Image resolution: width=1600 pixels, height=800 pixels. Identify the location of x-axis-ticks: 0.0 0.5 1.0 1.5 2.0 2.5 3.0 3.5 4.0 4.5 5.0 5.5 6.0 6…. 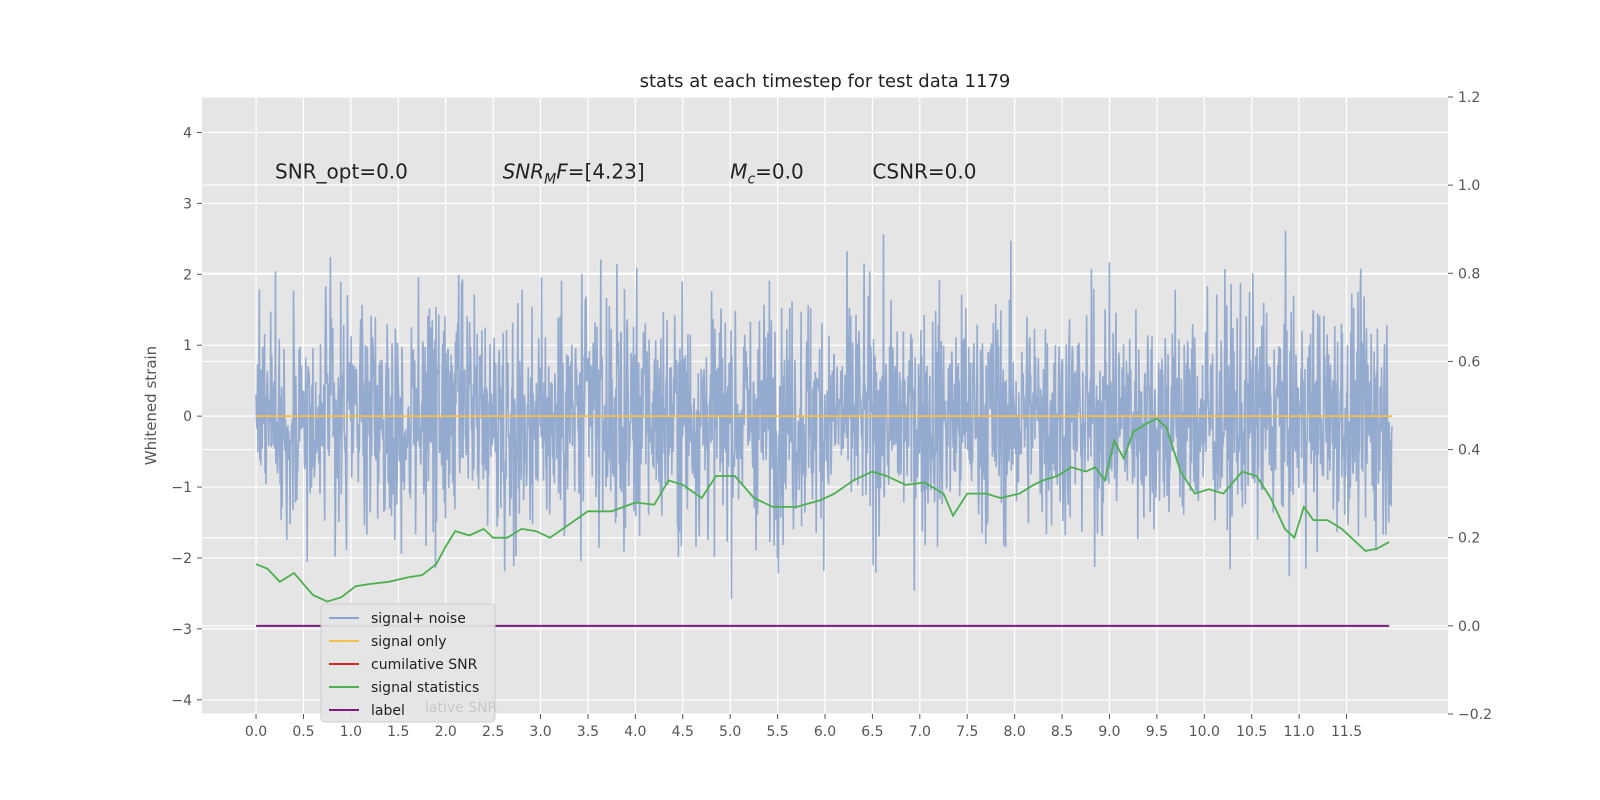
(803, 727).